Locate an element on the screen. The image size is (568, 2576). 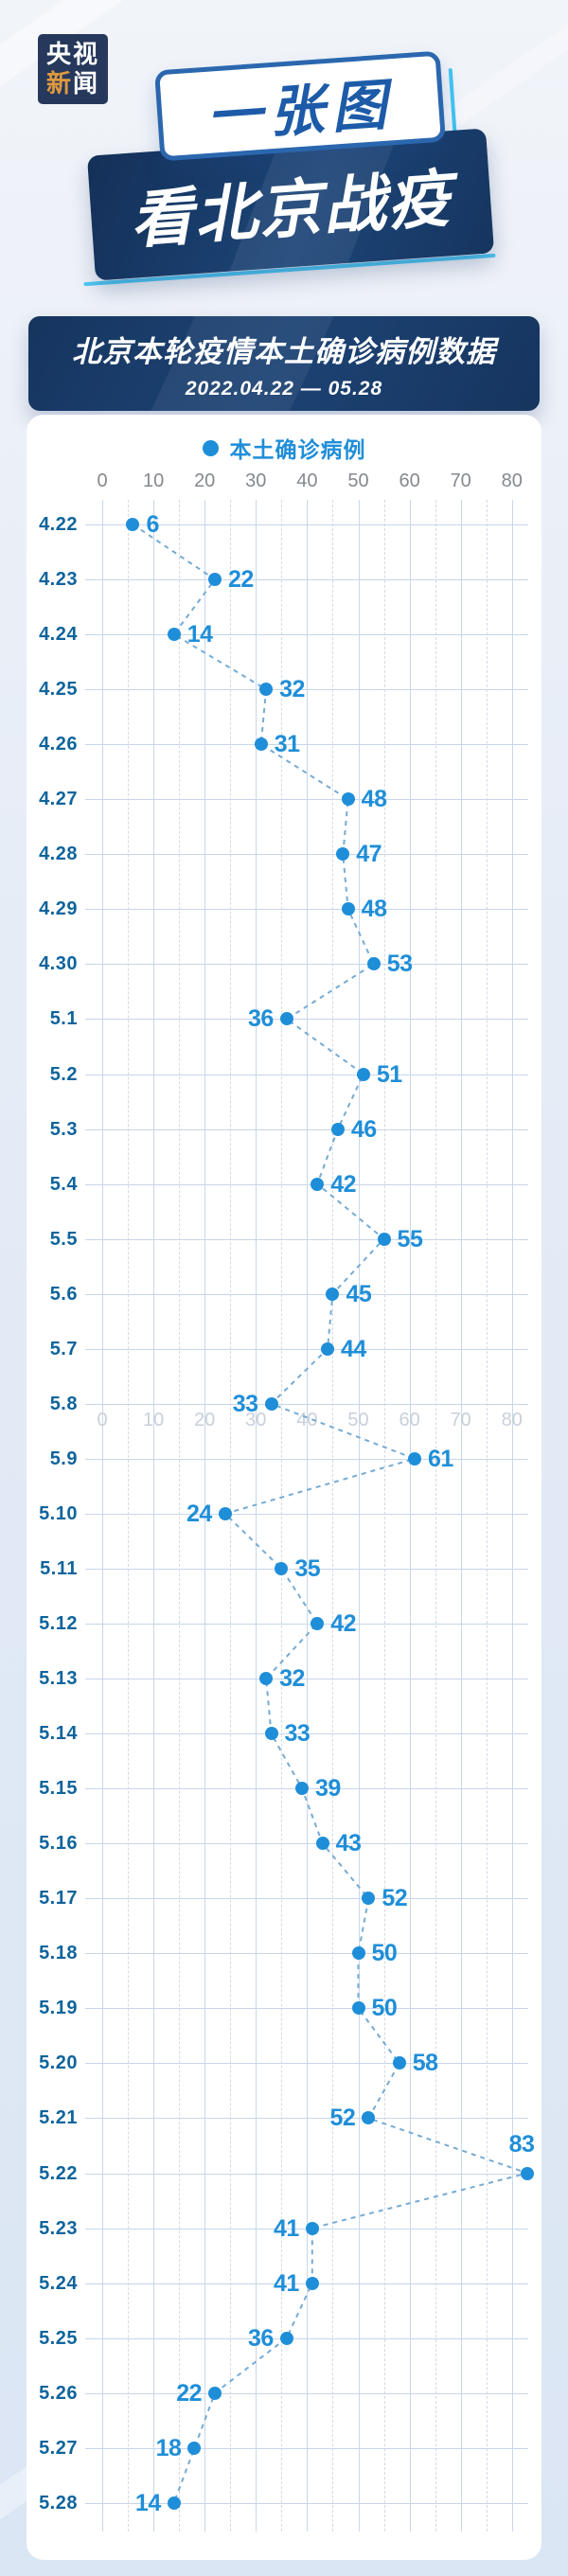
logo-line1: 央视 is located at coordinates (72, 54).